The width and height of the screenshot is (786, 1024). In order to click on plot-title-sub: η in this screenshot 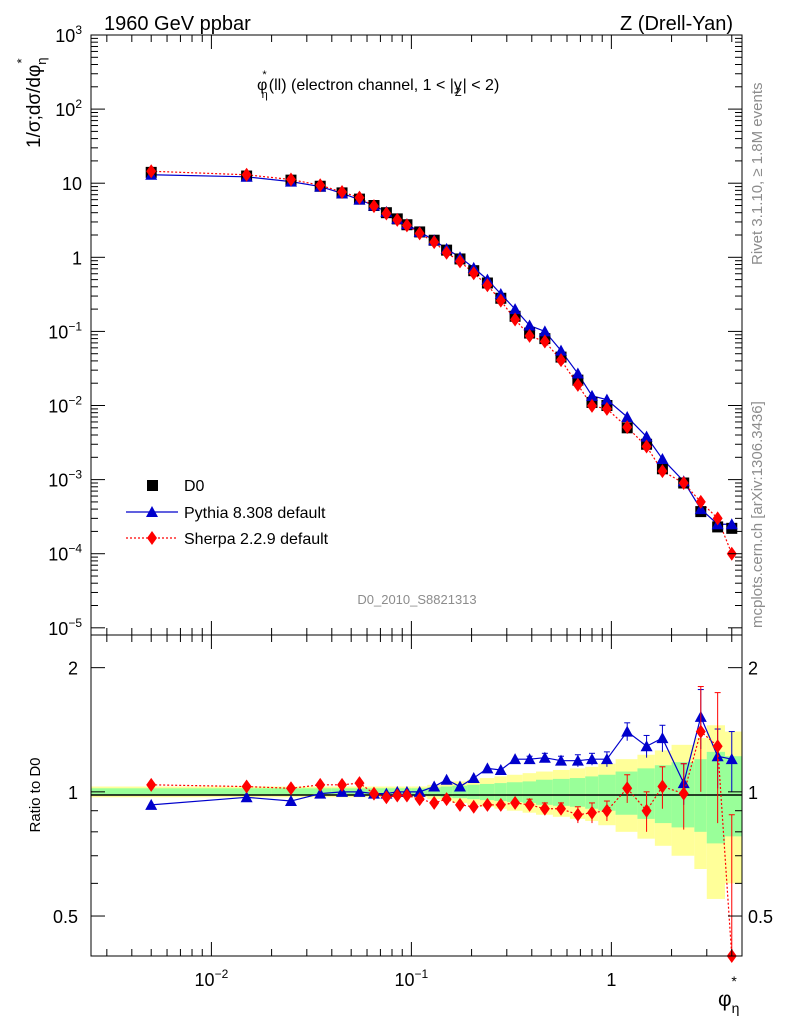, I will do `click(265, 95)`.